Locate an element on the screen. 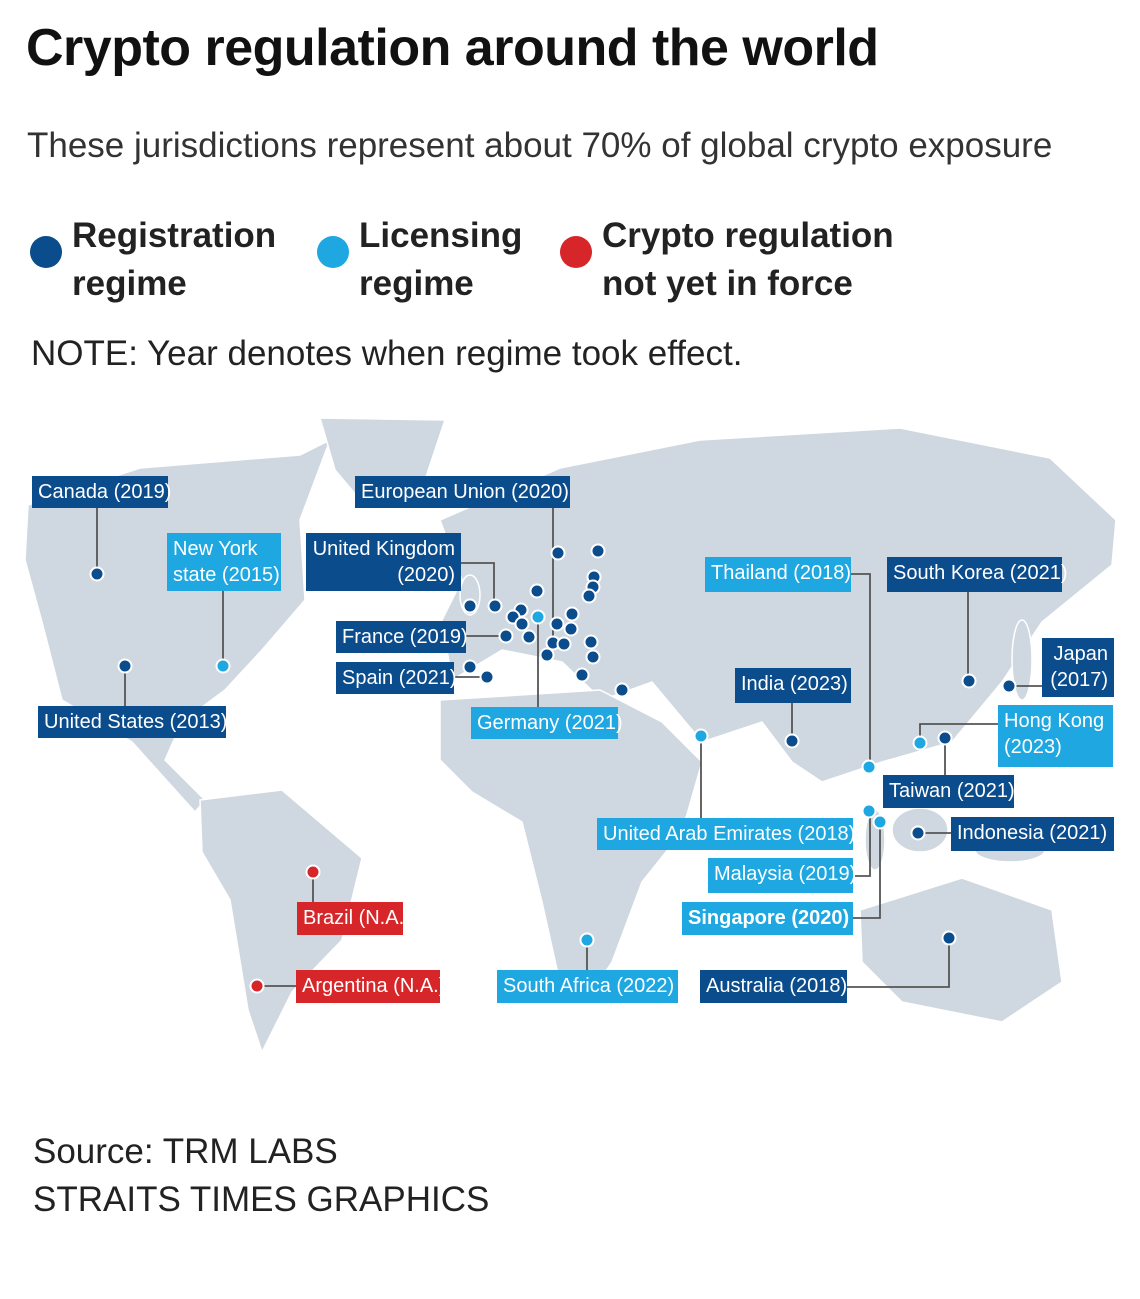 The image size is (1140, 1299). south-korea-marker is located at coordinates (969, 681).